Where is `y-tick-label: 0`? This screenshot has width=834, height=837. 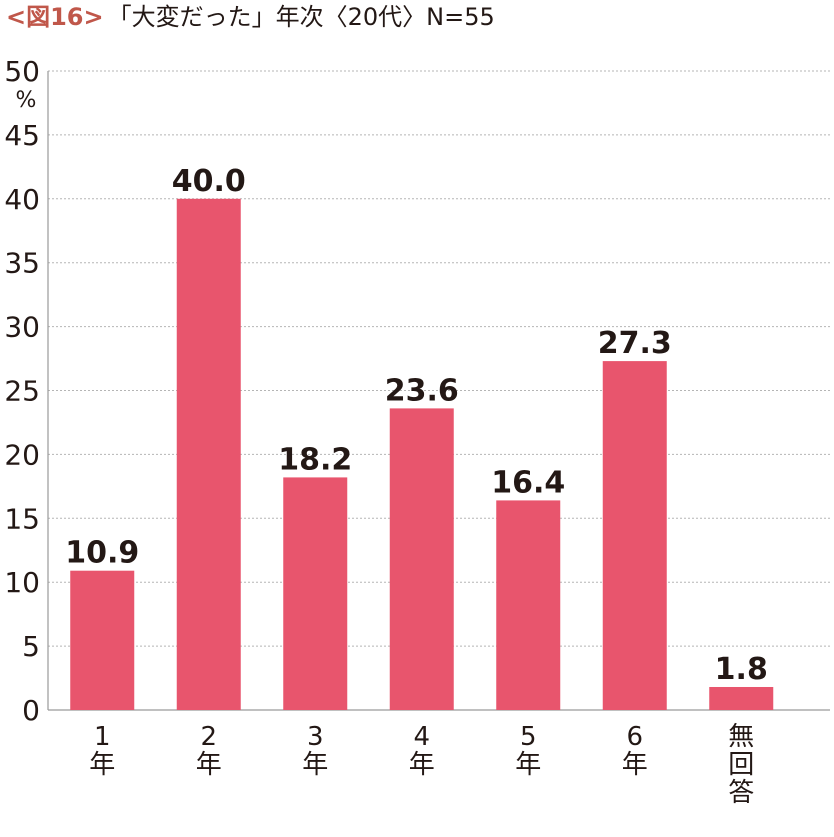 y-tick-label: 0 is located at coordinates (31, 710).